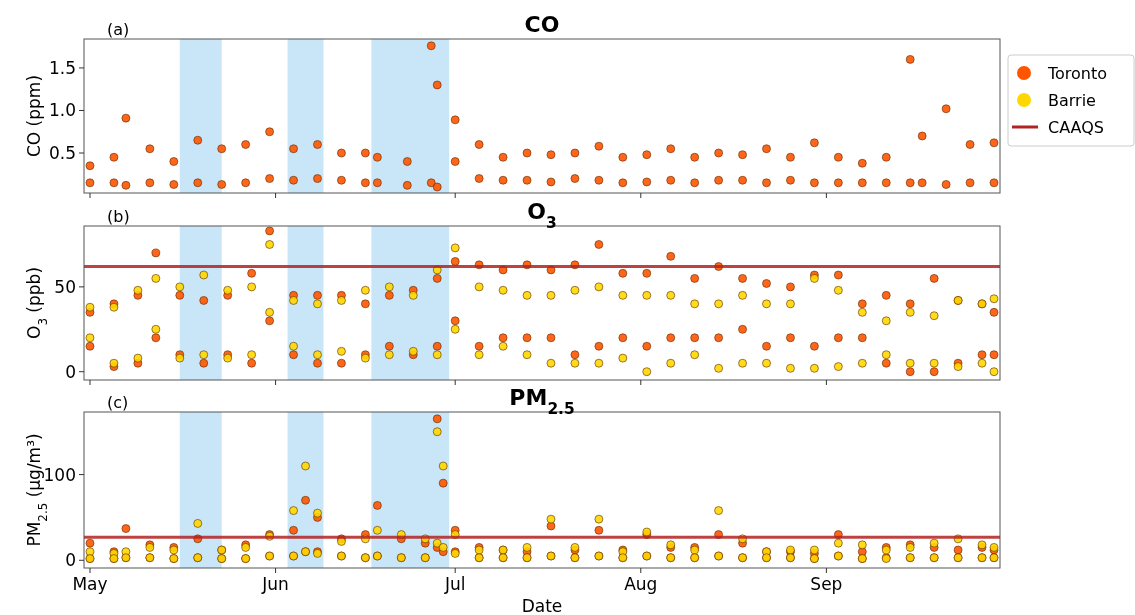  I want to click on text: (b), so click(118, 216).